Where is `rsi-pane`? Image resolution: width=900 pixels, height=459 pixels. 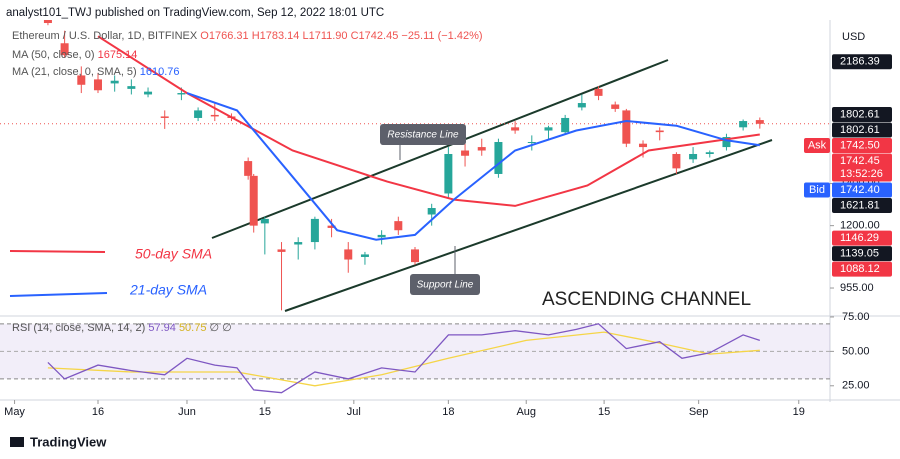
rsi-pane is located at coordinates (415, 358).